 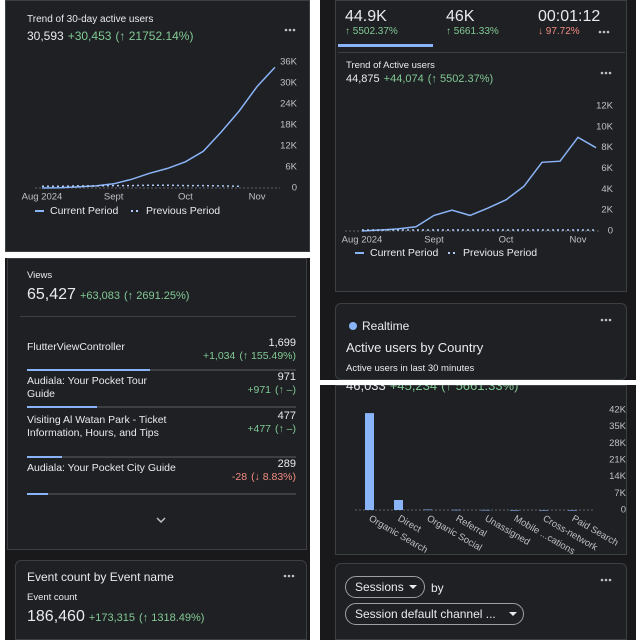 I want to click on realtime-dot, so click(x=353, y=326).